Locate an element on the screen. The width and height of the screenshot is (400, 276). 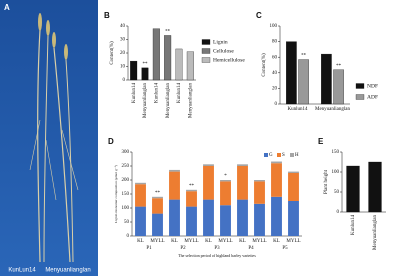
legend-label: ADF is located at coordinates (372, 97).